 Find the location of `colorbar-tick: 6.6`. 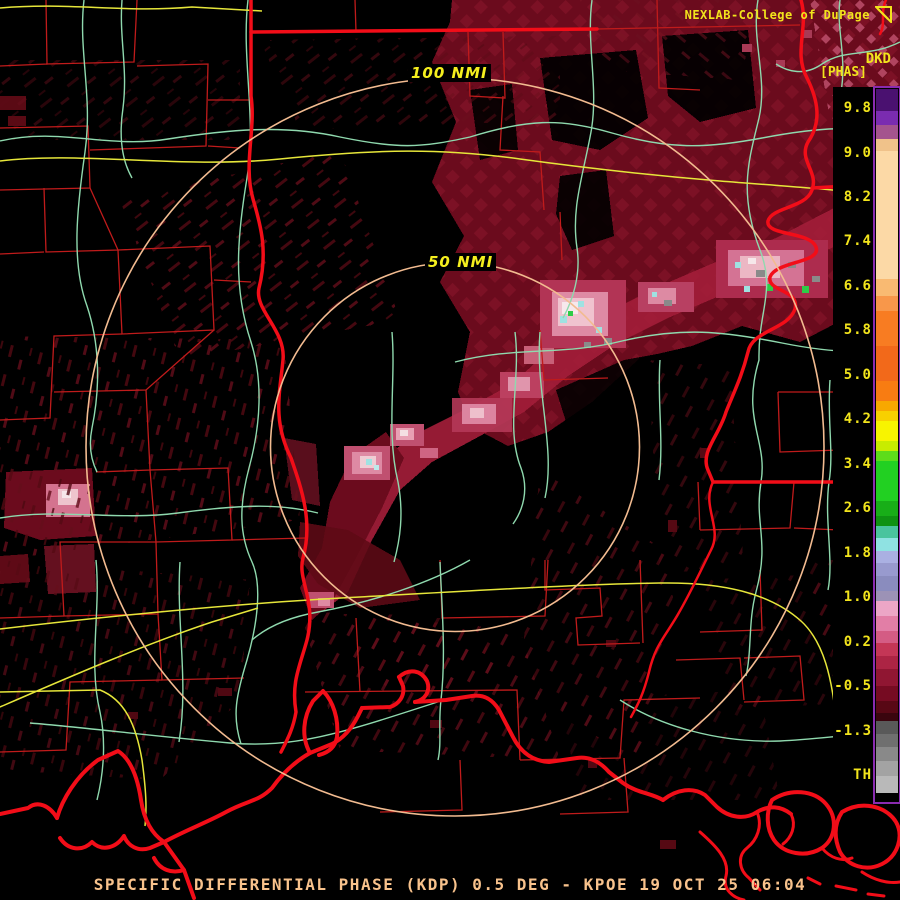

colorbar-tick: 6.6 is located at coordinates (857, 286).